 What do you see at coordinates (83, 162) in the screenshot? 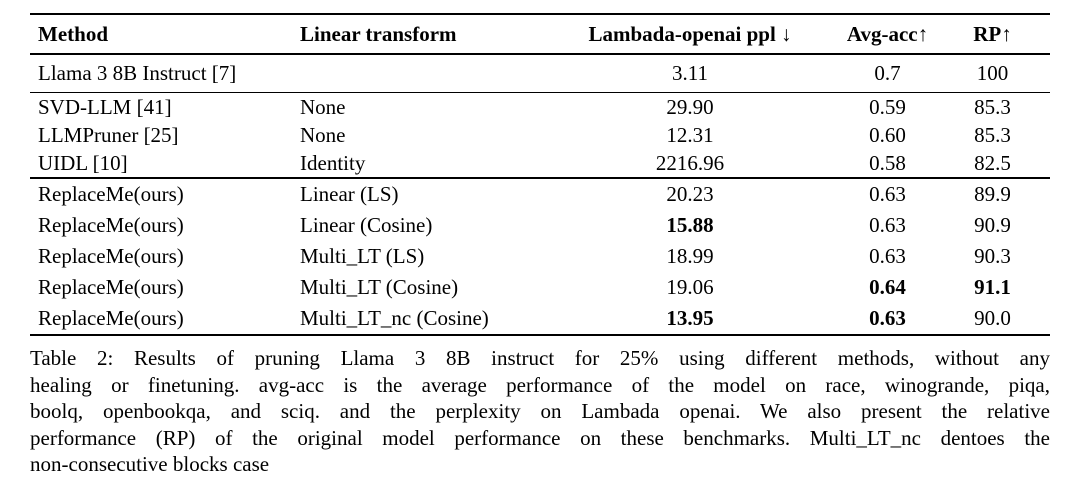
I see `method-cell: UIDL [10]` at bounding box center [83, 162].